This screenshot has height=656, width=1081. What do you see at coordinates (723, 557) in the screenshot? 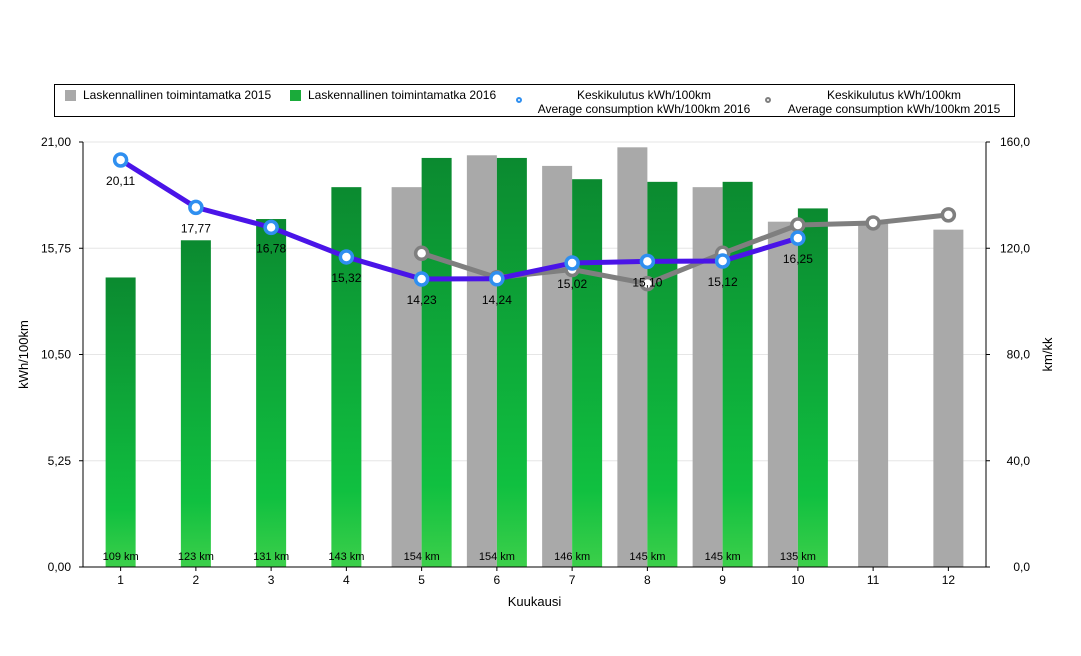
I see `label-range-2016-month-9: 145 km` at bounding box center [723, 557].